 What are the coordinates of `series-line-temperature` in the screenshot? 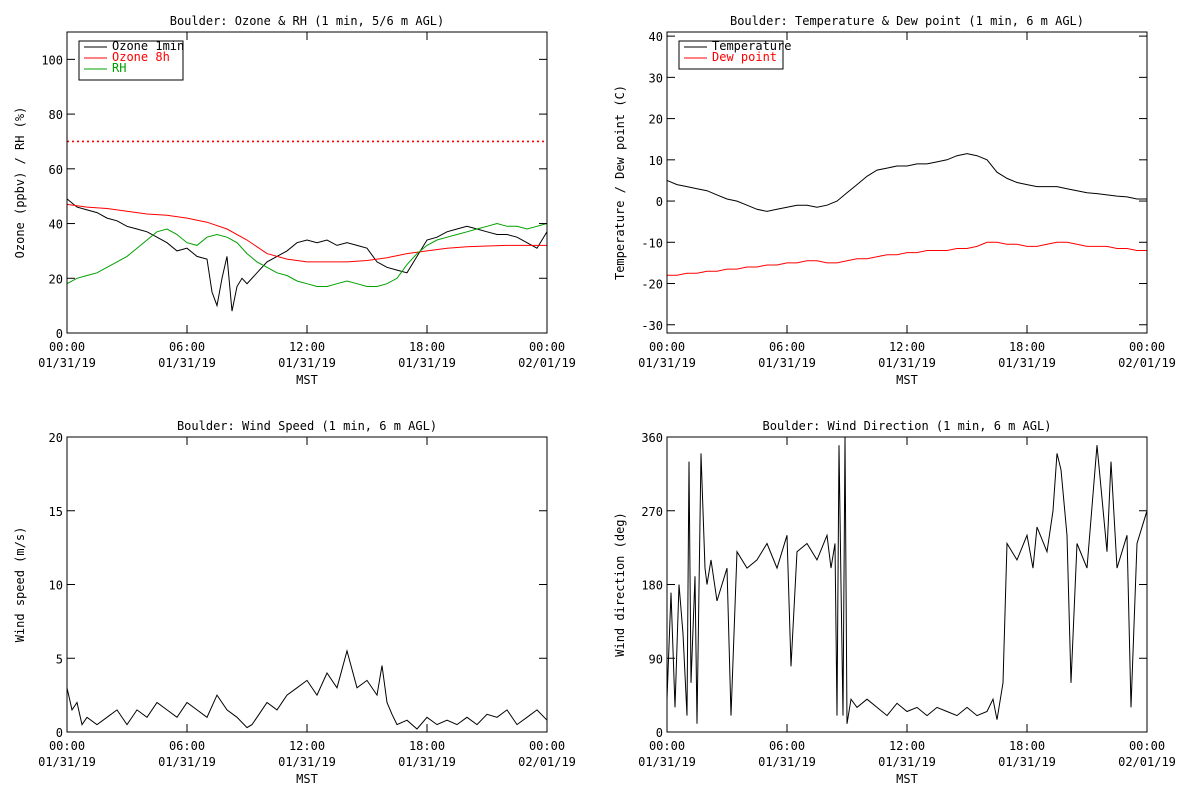 It's located at (906, 182).